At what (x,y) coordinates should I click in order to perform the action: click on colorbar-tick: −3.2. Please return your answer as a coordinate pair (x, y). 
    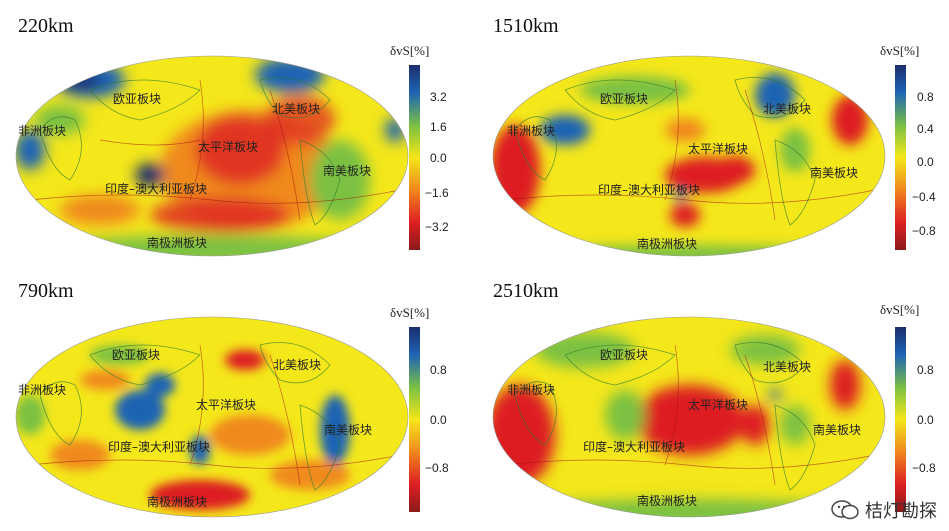
    Looking at the image, I should click on (437, 227).